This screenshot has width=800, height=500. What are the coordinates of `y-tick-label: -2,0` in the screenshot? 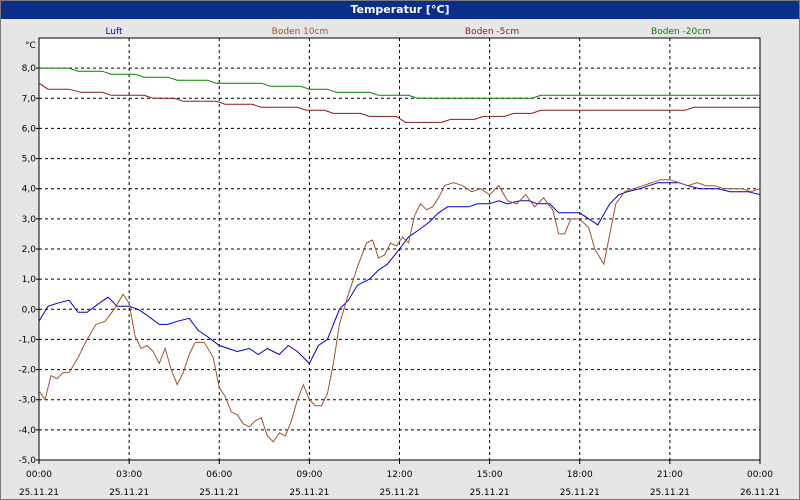 It's located at (27, 371).